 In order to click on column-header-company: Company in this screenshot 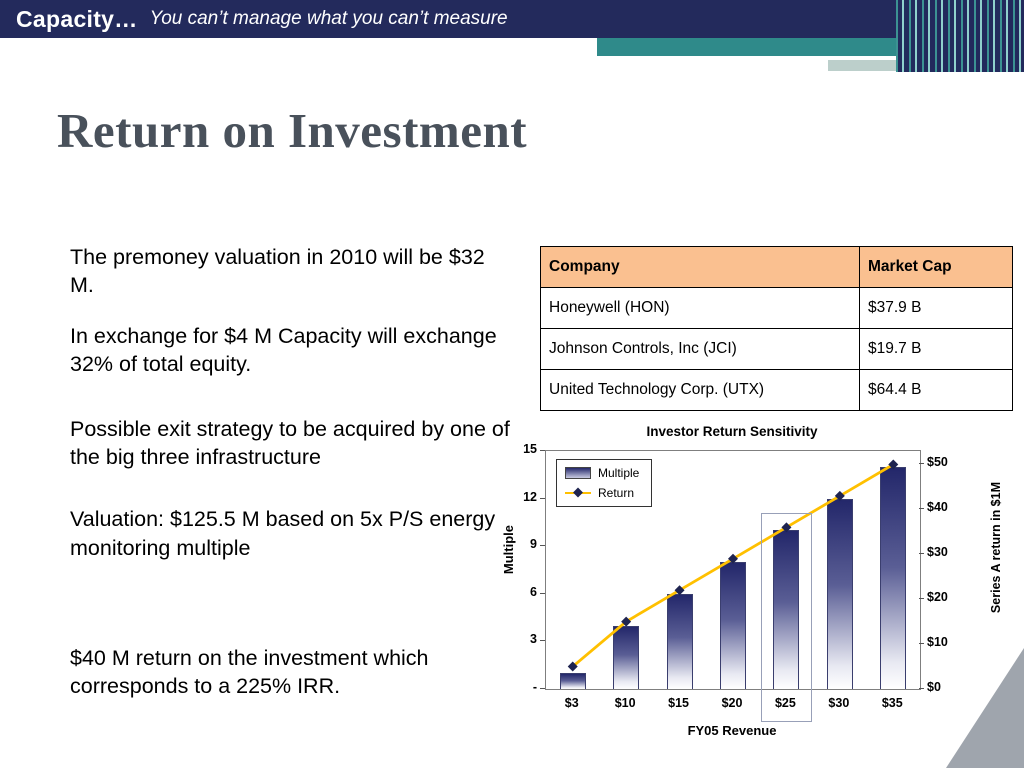, I will do `click(700, 267)`.